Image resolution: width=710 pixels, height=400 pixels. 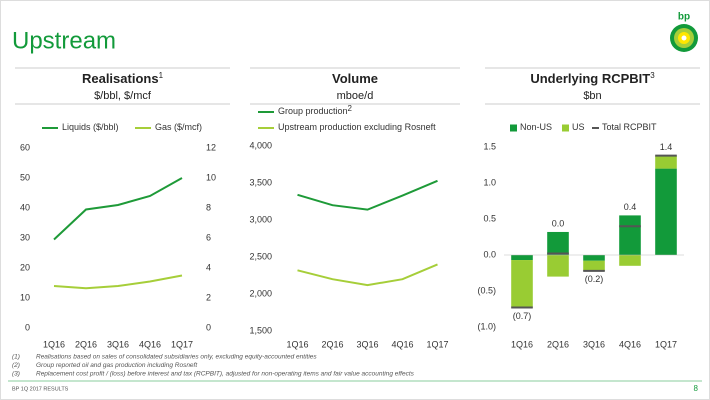 I want to click on y-tick-label: 30, so click(x=25, y=237).